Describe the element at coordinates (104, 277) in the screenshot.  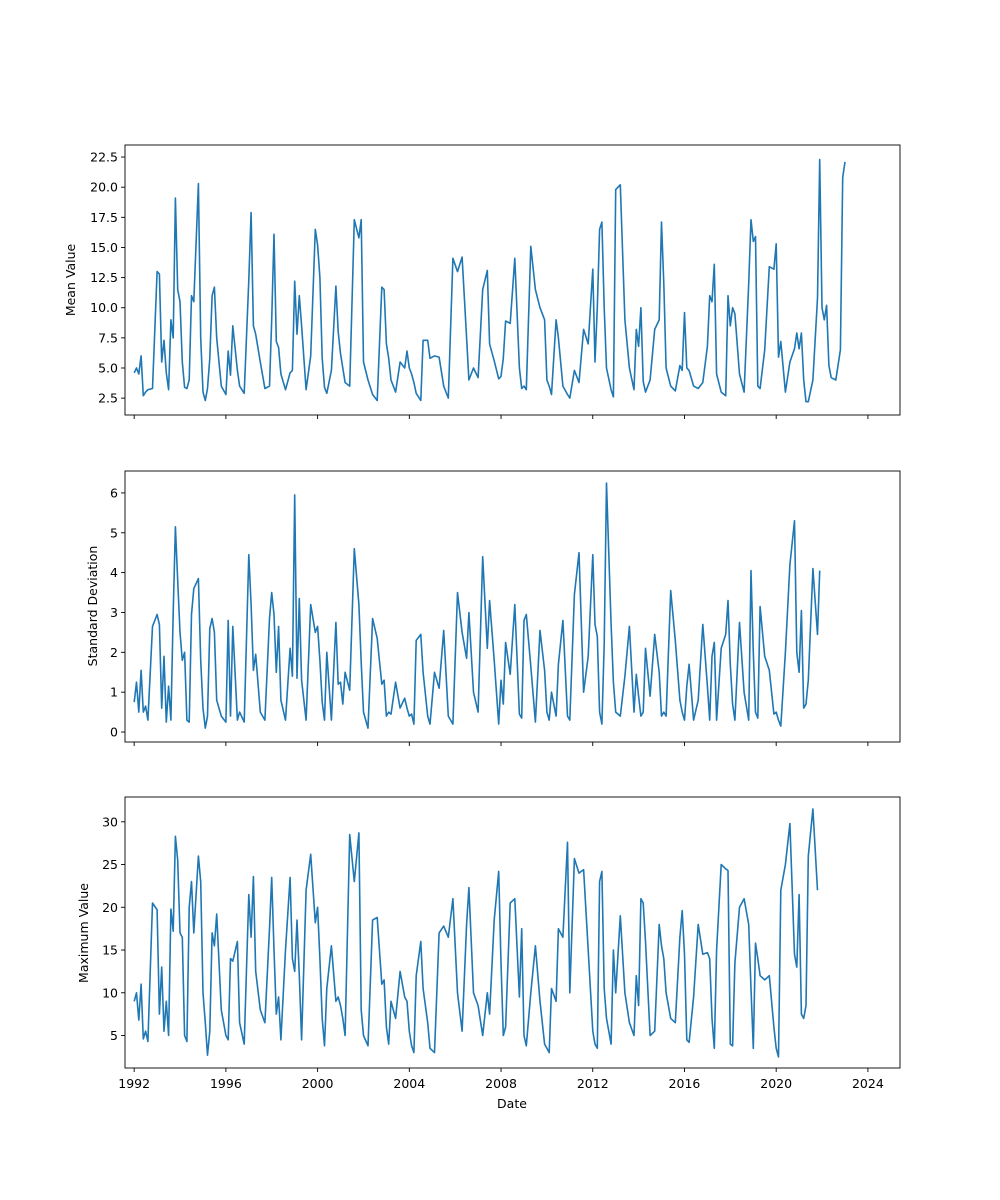
I see `y-tick-label: 12.5` at that location.